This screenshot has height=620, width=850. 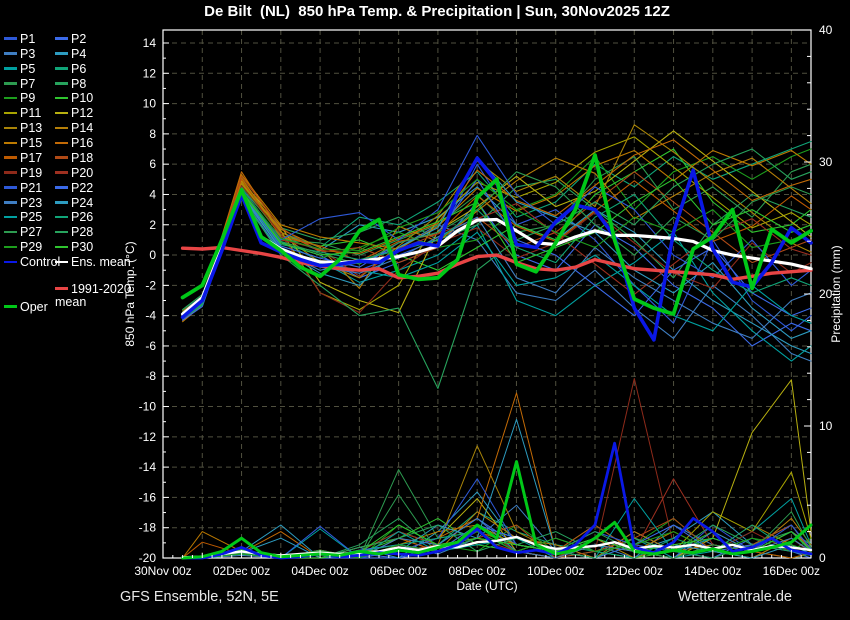 What do you see at coordinates (199, 597) in the screenshot?
I see `footer-model-label: GFS Ensemble, 52N, 5E` at bounding box center [199, 597].